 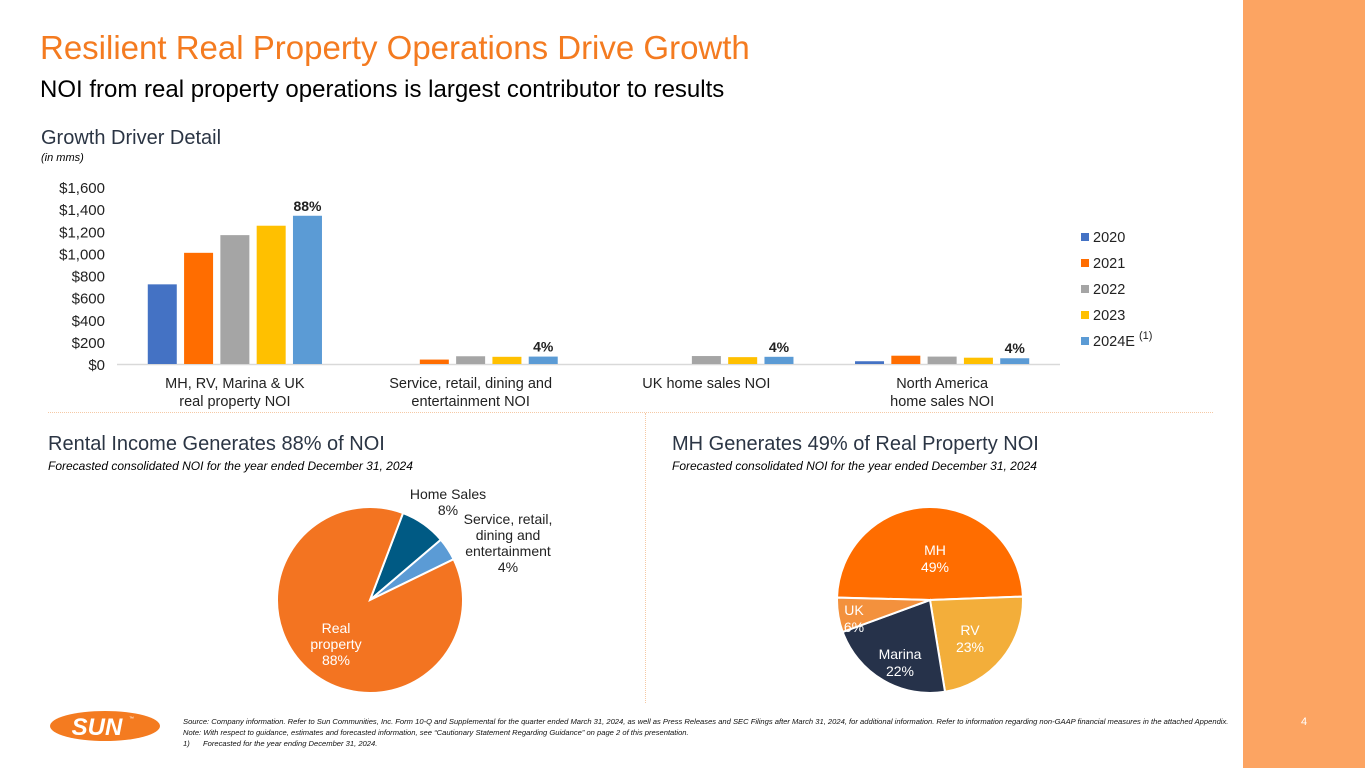 I want to click on x-tick-label: real property NOI, so click(x=234, y=402).